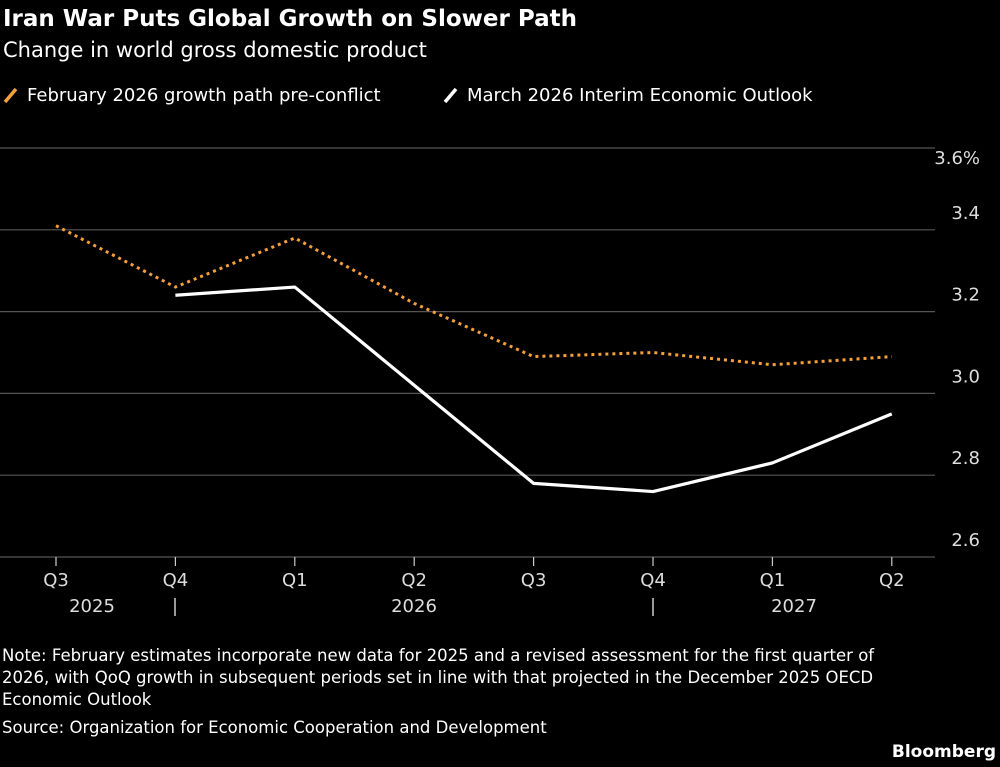  Describe the element at coordinates (92, 606) in the screenshot. I see `year-label: 2025` at that location.